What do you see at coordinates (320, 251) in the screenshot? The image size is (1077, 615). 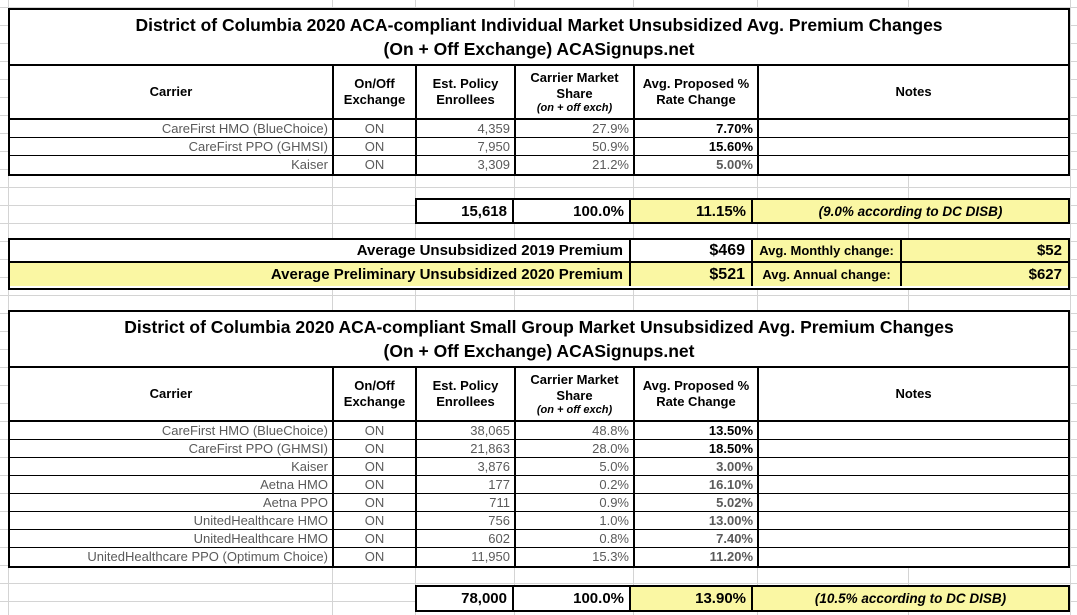 I see `avg-2019-label: Average Unsubsidized 2019 Premium` at bounding box center [320, 251].